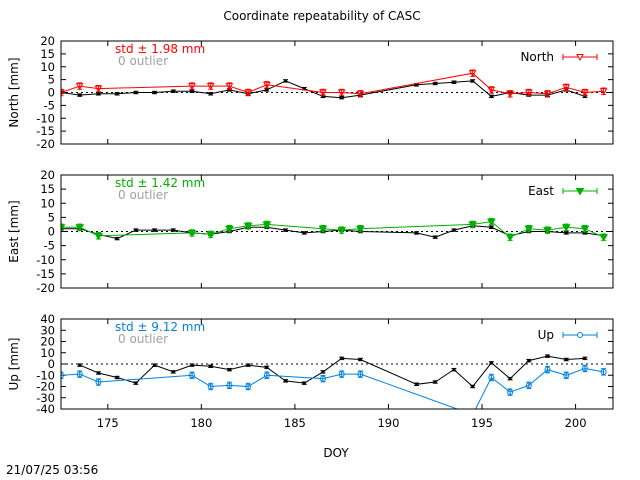 This screenshot has height=480, width=640. I want to click on y-axis-label: East [mm], so click(14, 231).